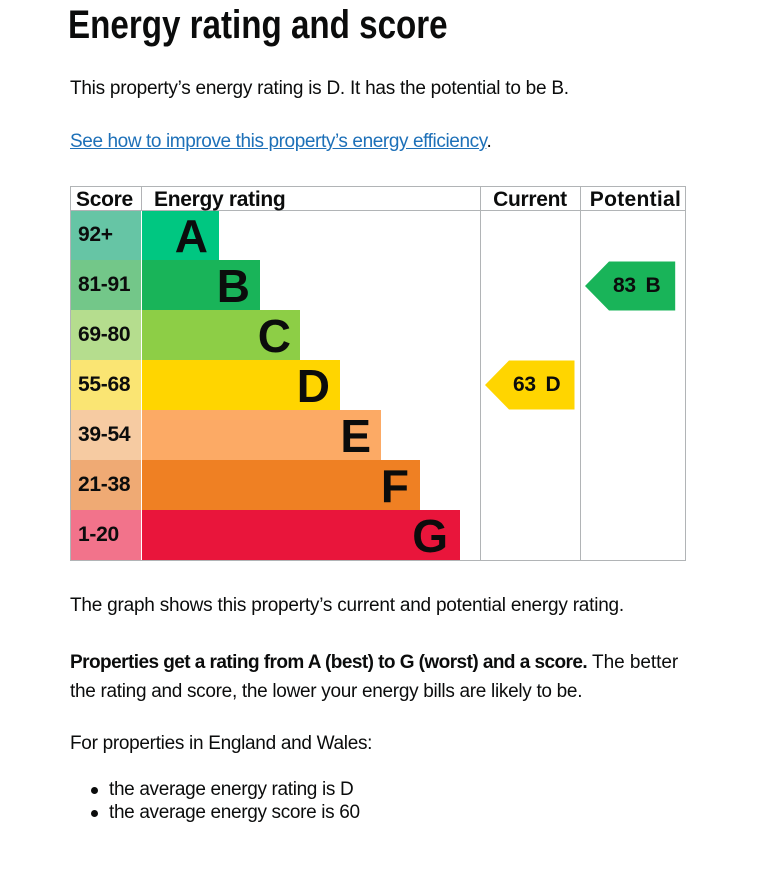 Image resolution: width=761 pixels, height=872 pixels. Describe the element at coordinates (524, 384) in the screenshot. I see `svg-text: 63` at that location.